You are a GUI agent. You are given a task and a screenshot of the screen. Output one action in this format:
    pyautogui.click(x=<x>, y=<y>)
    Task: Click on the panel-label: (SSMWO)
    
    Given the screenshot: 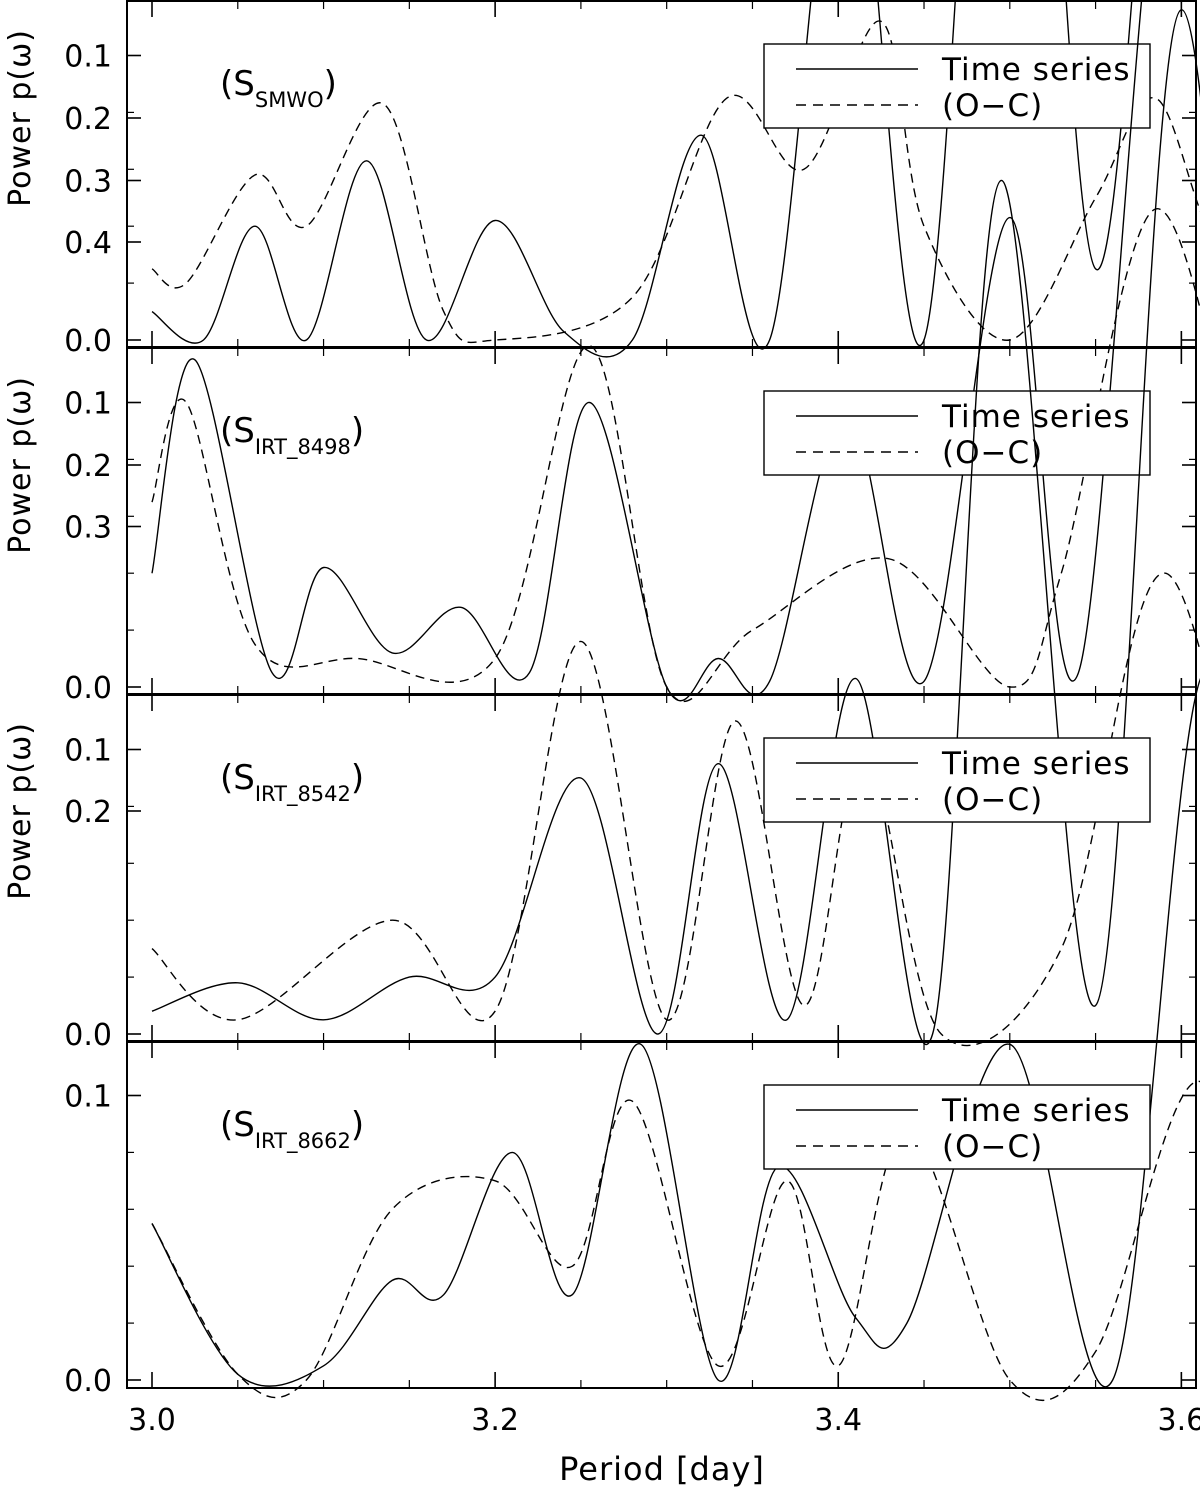 What is the action you would take?
    pyautogui.click(x=278, y=88)
    